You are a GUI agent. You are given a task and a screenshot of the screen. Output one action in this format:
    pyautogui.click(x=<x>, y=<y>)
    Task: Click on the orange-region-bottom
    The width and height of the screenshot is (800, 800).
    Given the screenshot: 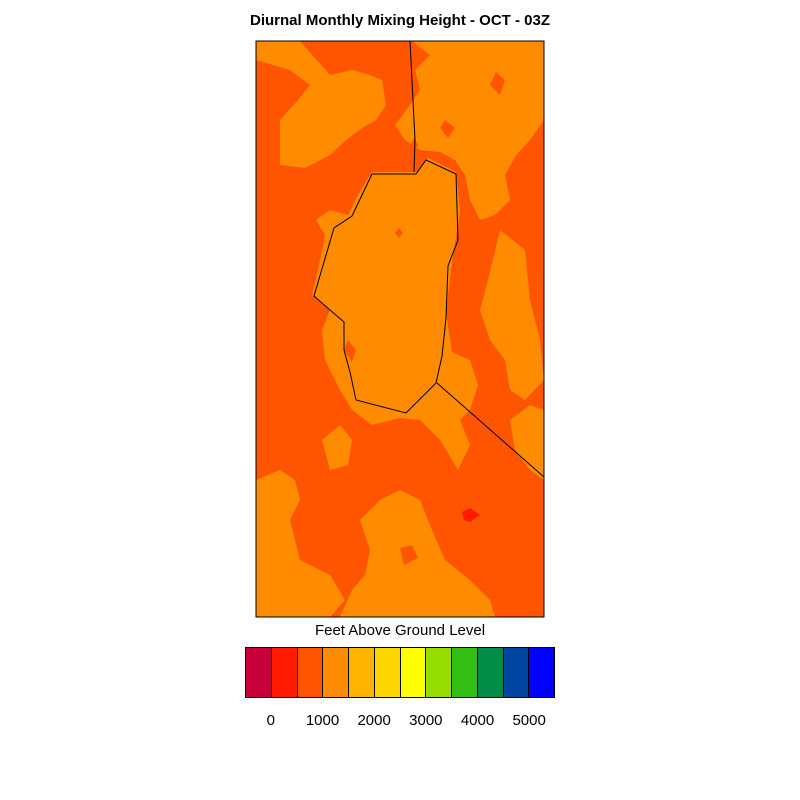 What is the action you would take?
    pyautogui.click(x=417, y=553)
    